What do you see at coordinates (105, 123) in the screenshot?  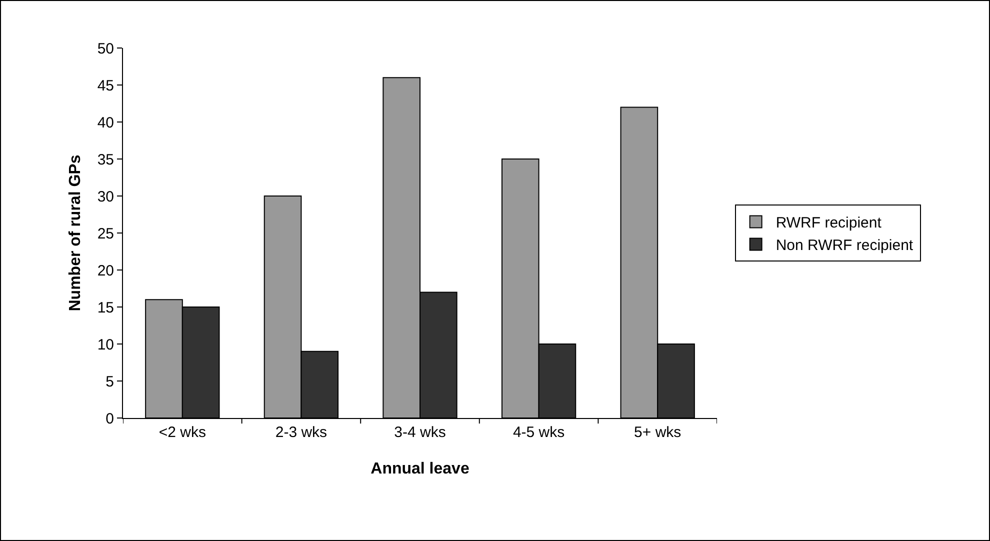 I see `y-tick-label: 40` at bounding box center [105, 123].